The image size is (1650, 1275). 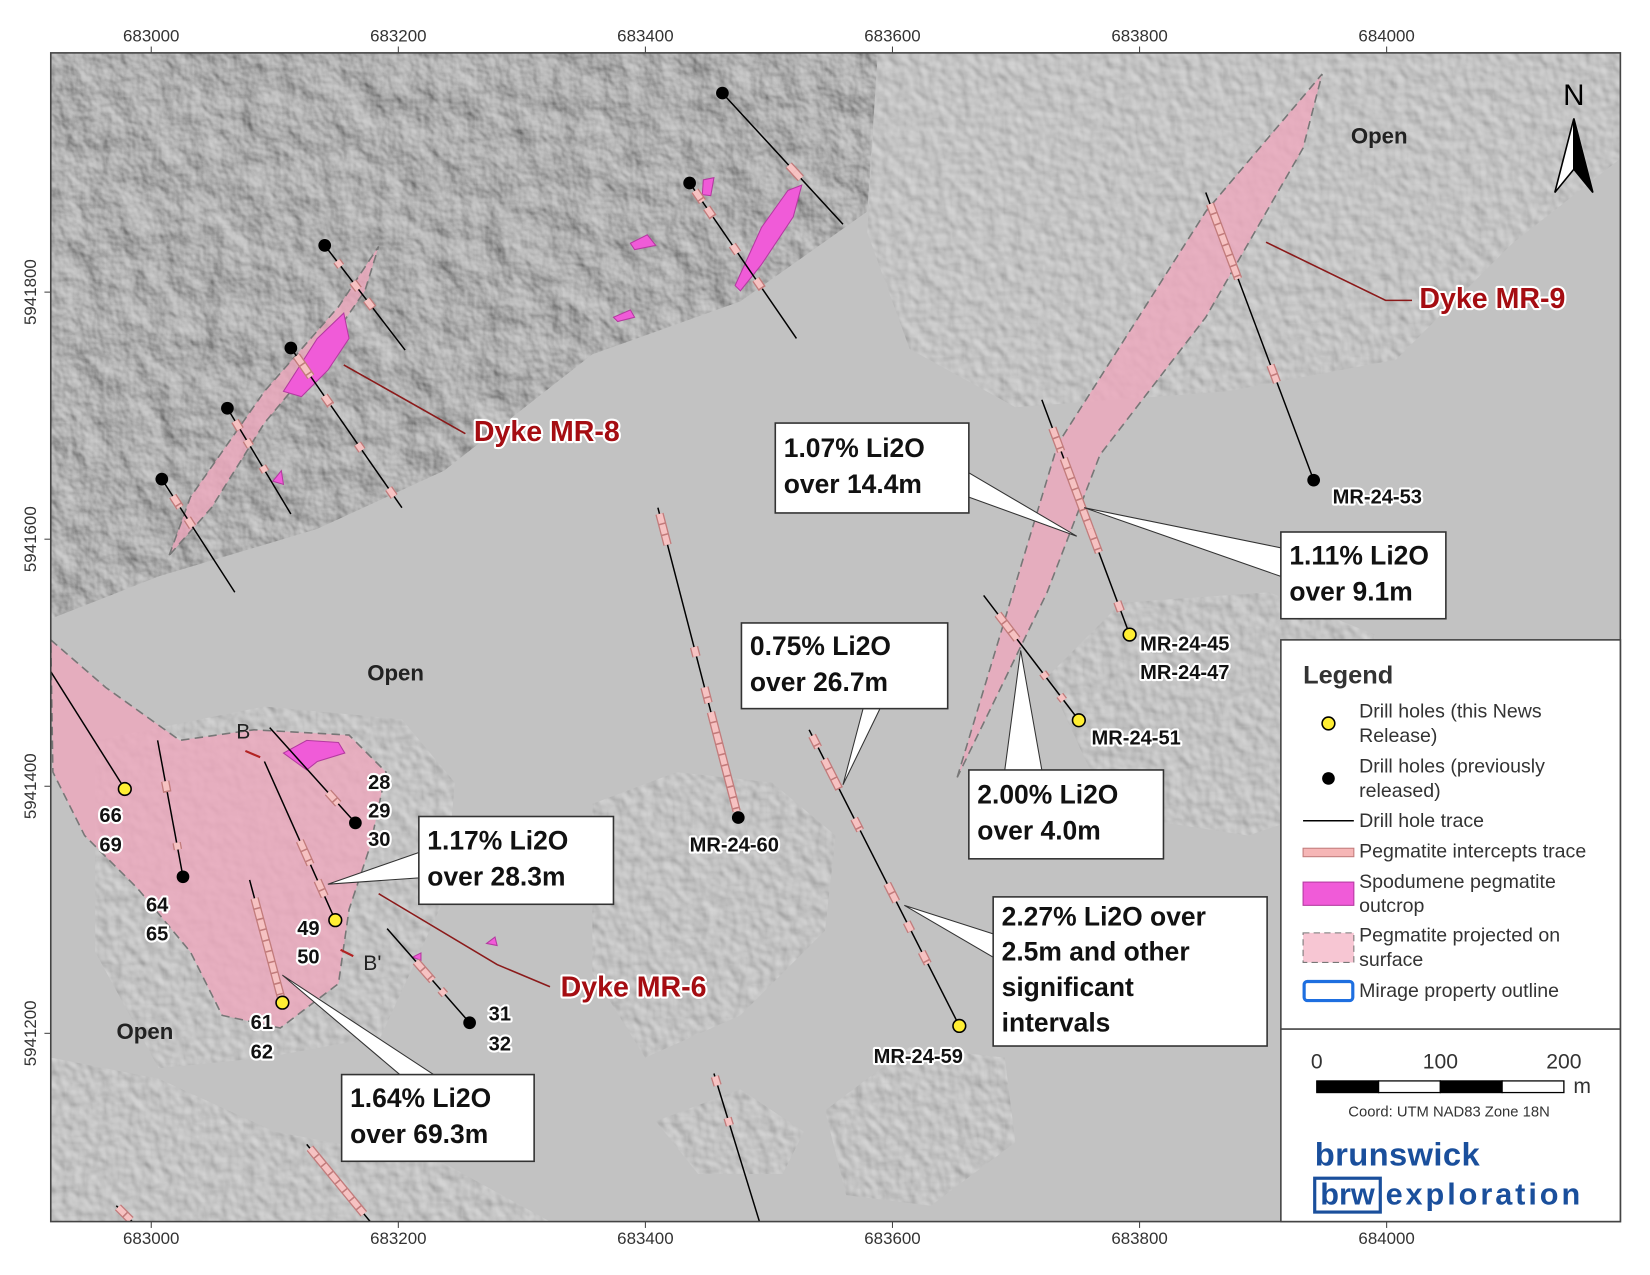 What do you see at coordinates (819, 682) in the screenshot?
I see `callout-text: over 26.7m` at bounding box center [819, 682].